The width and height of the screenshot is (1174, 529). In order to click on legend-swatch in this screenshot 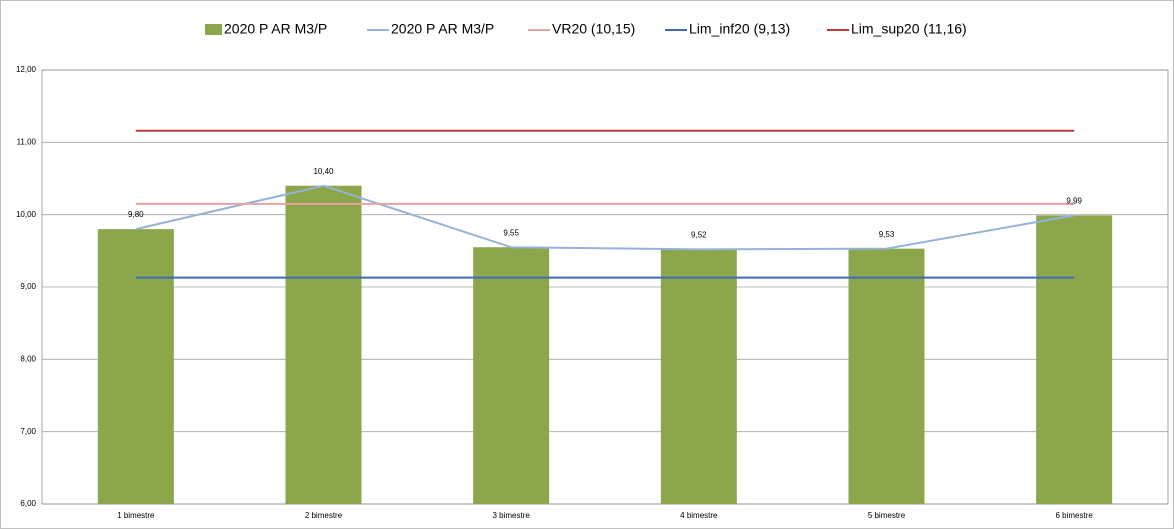, I will do `click(213, 29)`.